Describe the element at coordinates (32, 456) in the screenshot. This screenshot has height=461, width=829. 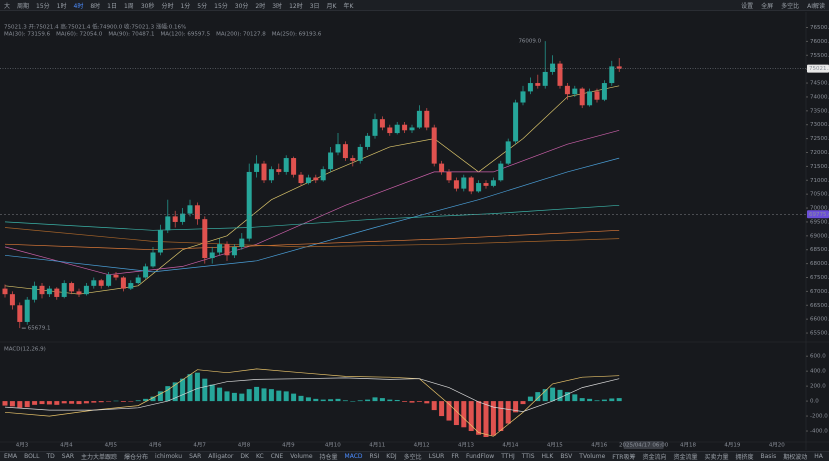
I see `indicator-tab: BOLL` at that location.